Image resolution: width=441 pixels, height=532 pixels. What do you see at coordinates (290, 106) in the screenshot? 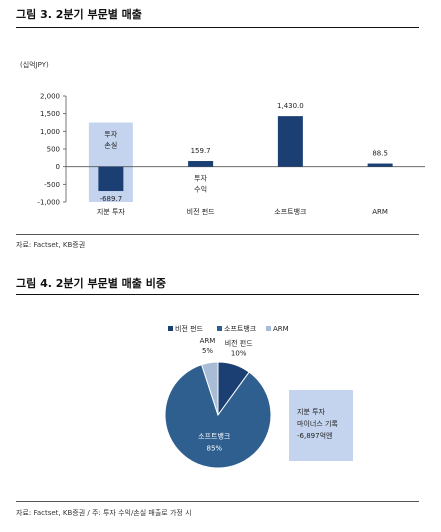
I see `bar-data-label: 1,430.0` at bounding box center [290, 106].